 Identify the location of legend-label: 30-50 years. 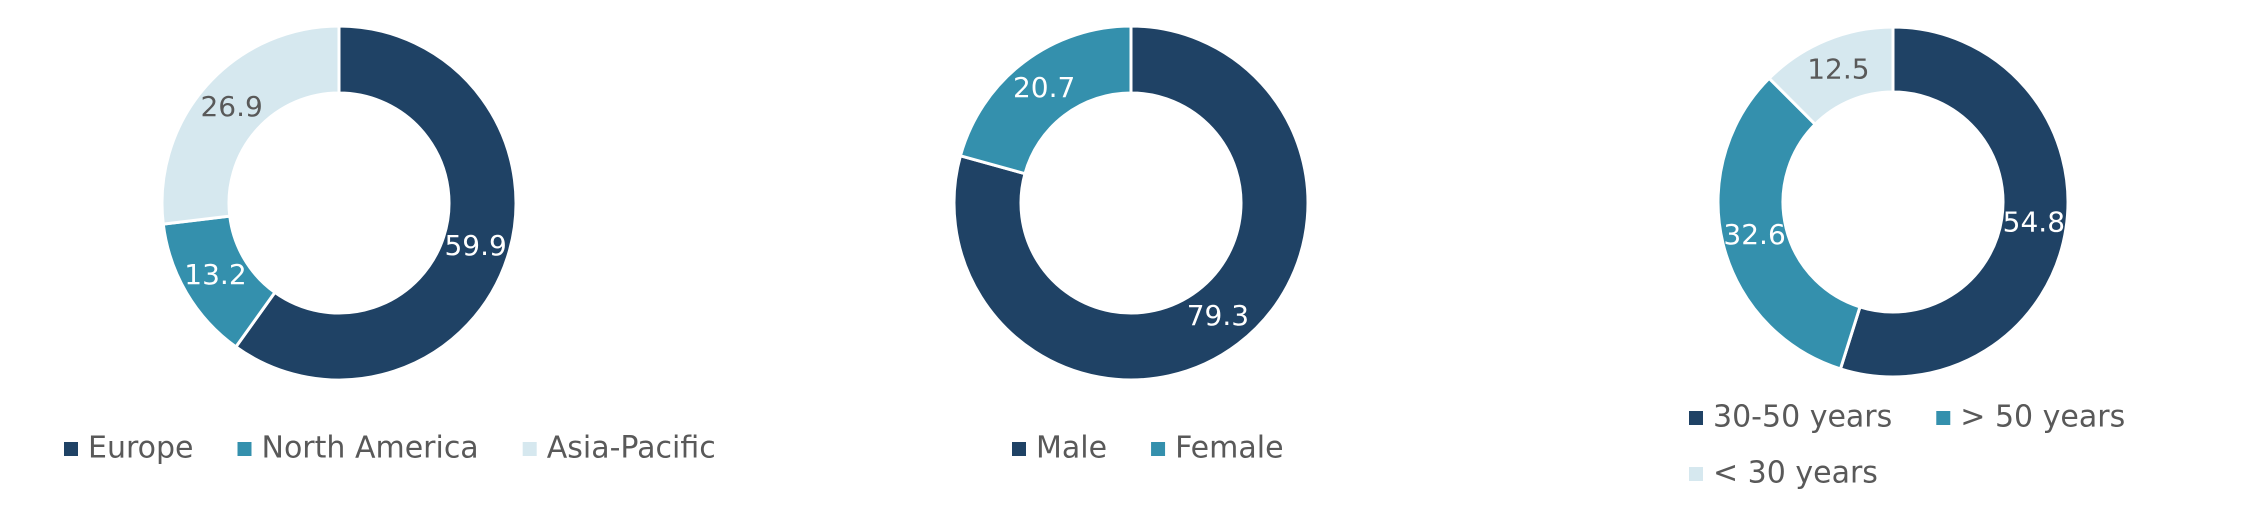
(1802, 417).